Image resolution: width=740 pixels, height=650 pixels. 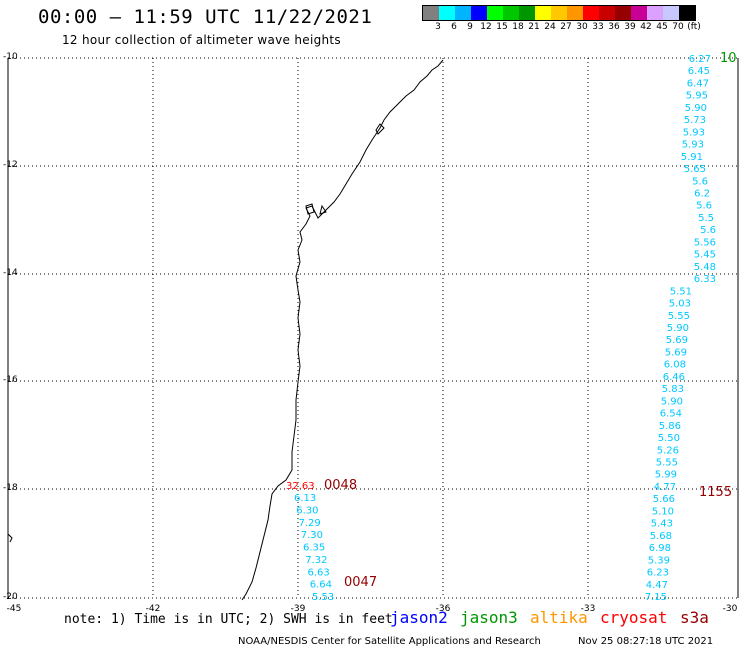 What do you see at coordinates (534, 27) in the screenshot?
I see `scale-label: 21` at bounding box center [534, 27].